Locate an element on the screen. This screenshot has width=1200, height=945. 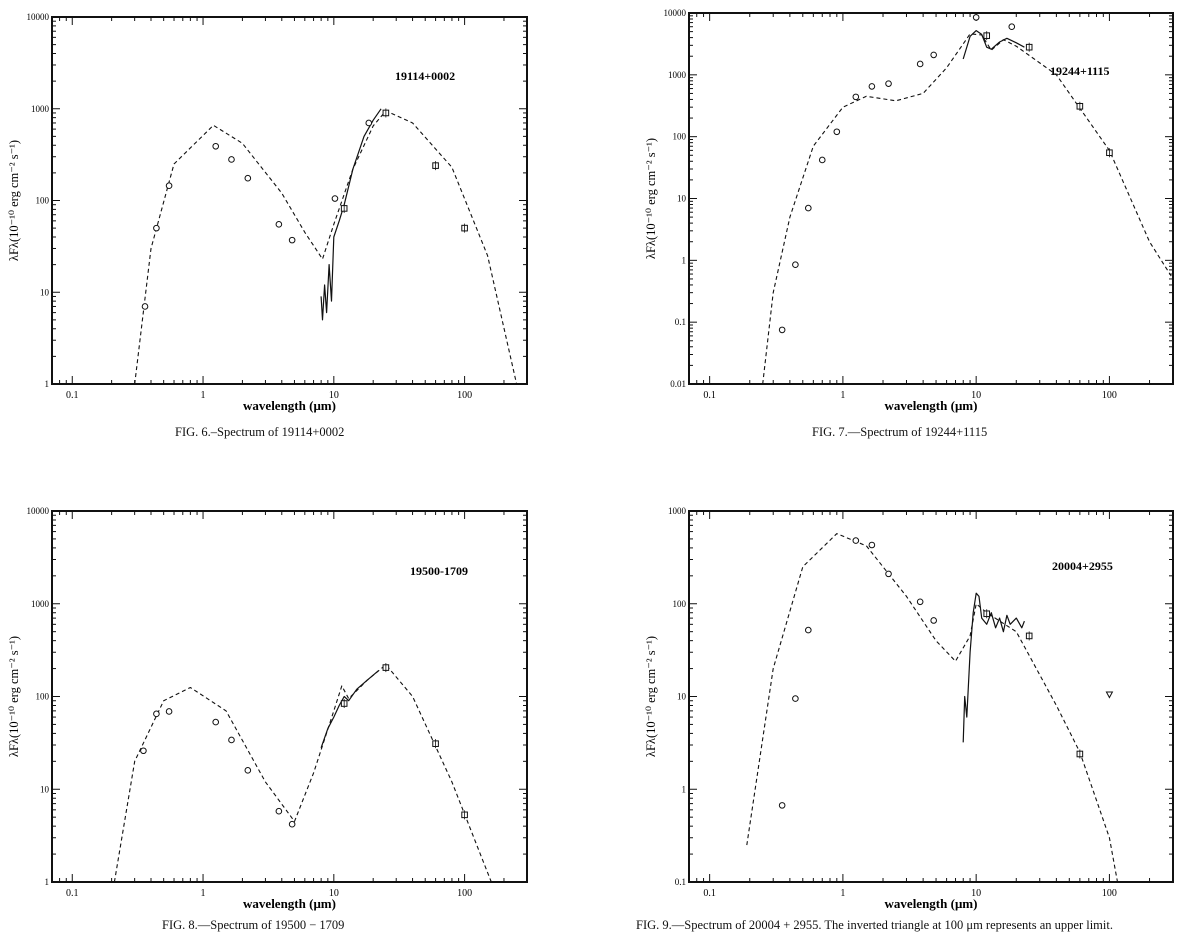
upper-limit-marker is located at coordinates (1109, 695).